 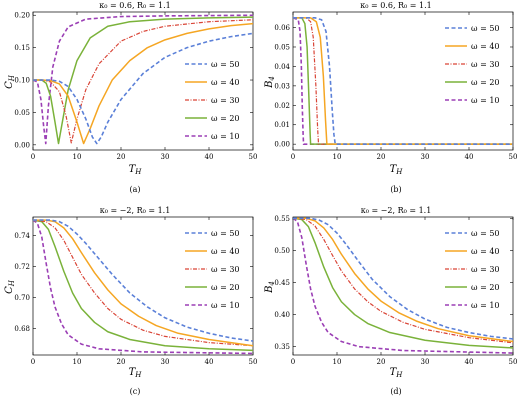 I want to click on y-tick-label: 0.03, so click(x=282, y=86).